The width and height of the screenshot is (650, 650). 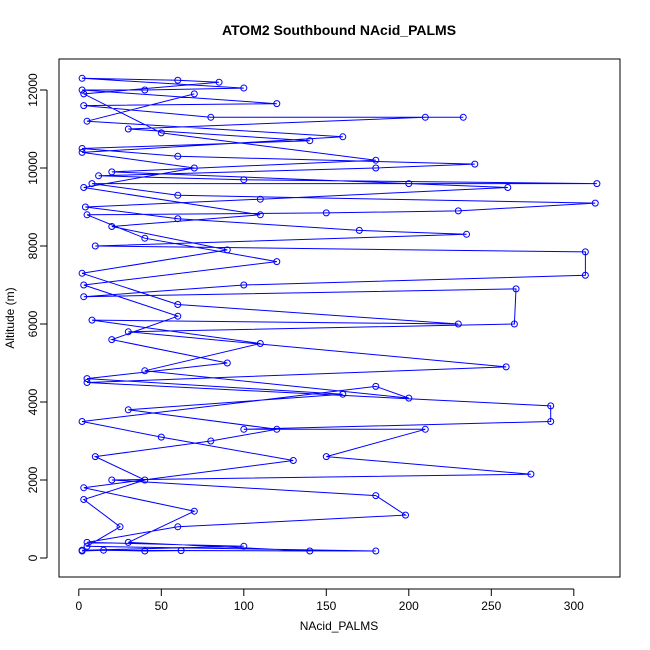 What do you see at coordinates (33, 479) in the screenshot?
I see `y-tick-label: 2000` at bounding box center [33, 479].